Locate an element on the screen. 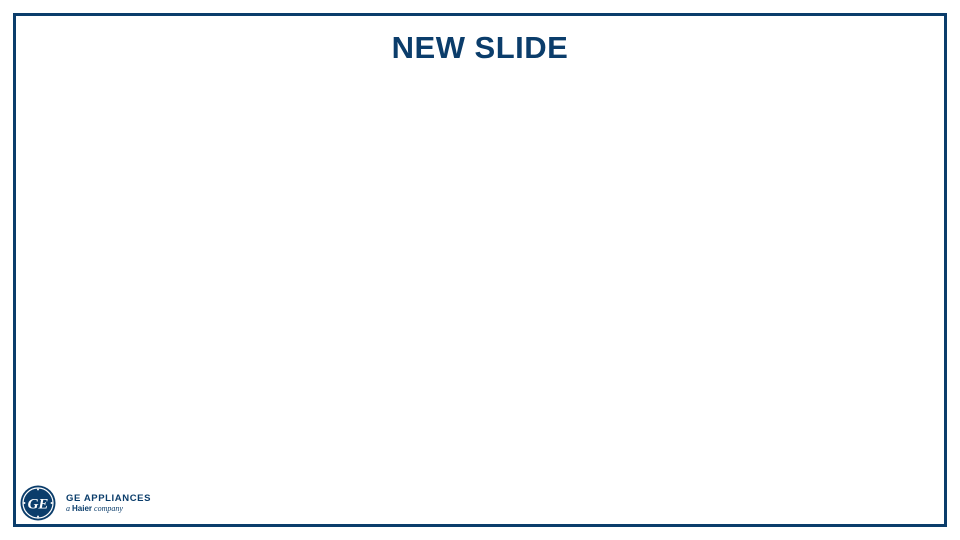  logo-wordmark: GE APPLIANCES a Haier company is located at coordinates (108, 503).